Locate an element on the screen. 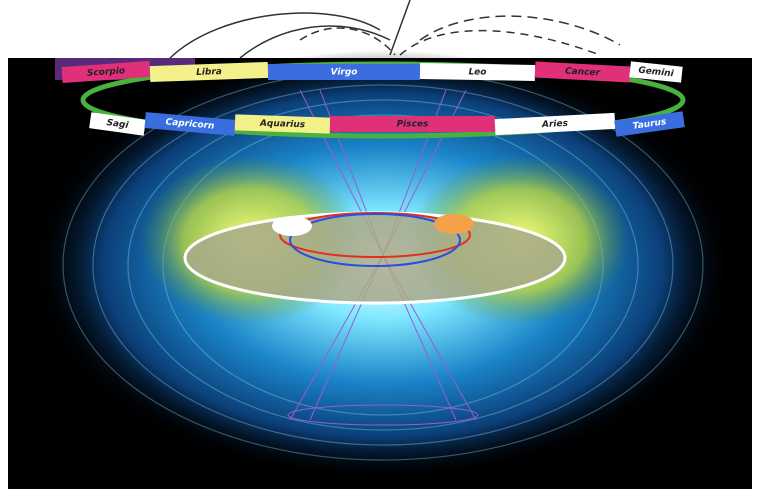  zodiac-label: Aries is located at coordinates (555, 124).